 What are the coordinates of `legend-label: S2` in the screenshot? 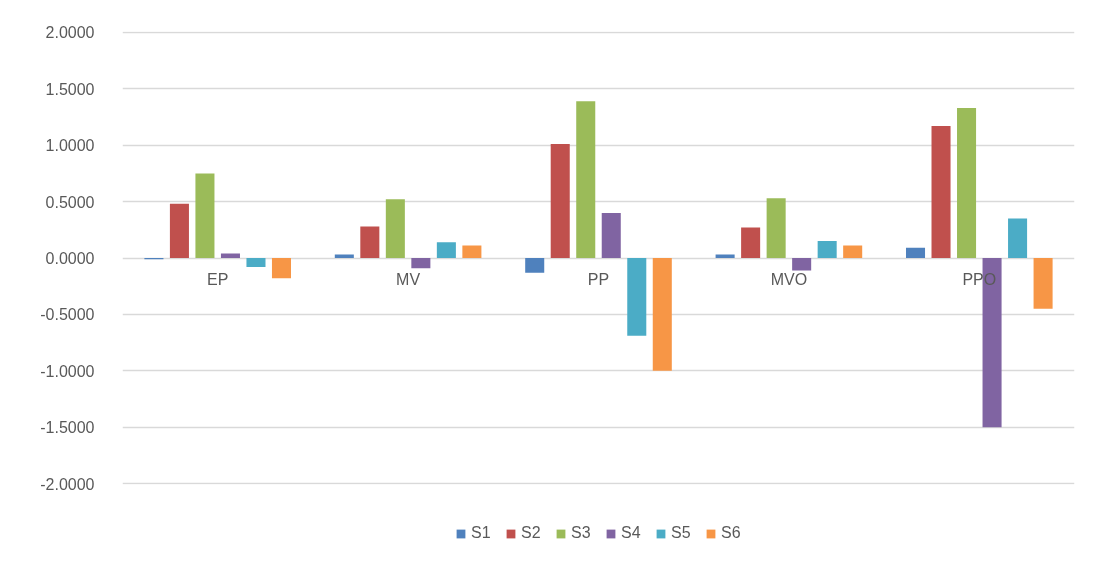 It's located at (531, 533).